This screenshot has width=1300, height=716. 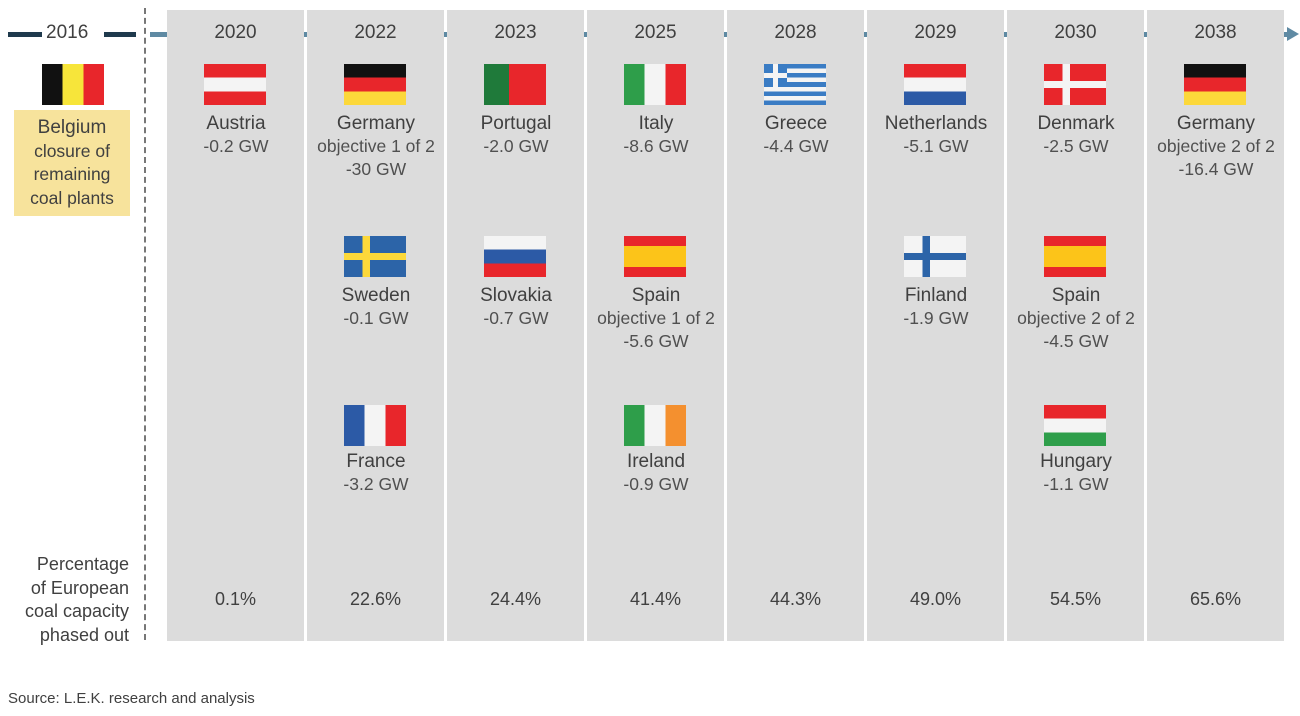 I want to click on source-note: Source: L.E.K. research and analysis, so click(x=131, y=698).